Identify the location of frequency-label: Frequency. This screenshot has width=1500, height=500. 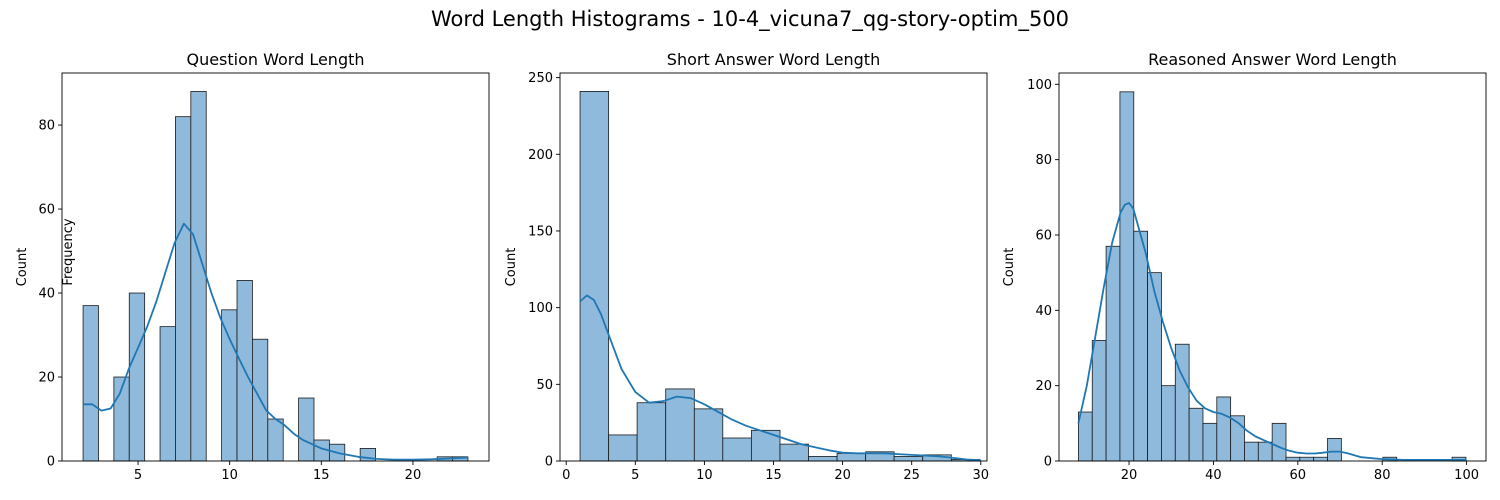
(68, 251).